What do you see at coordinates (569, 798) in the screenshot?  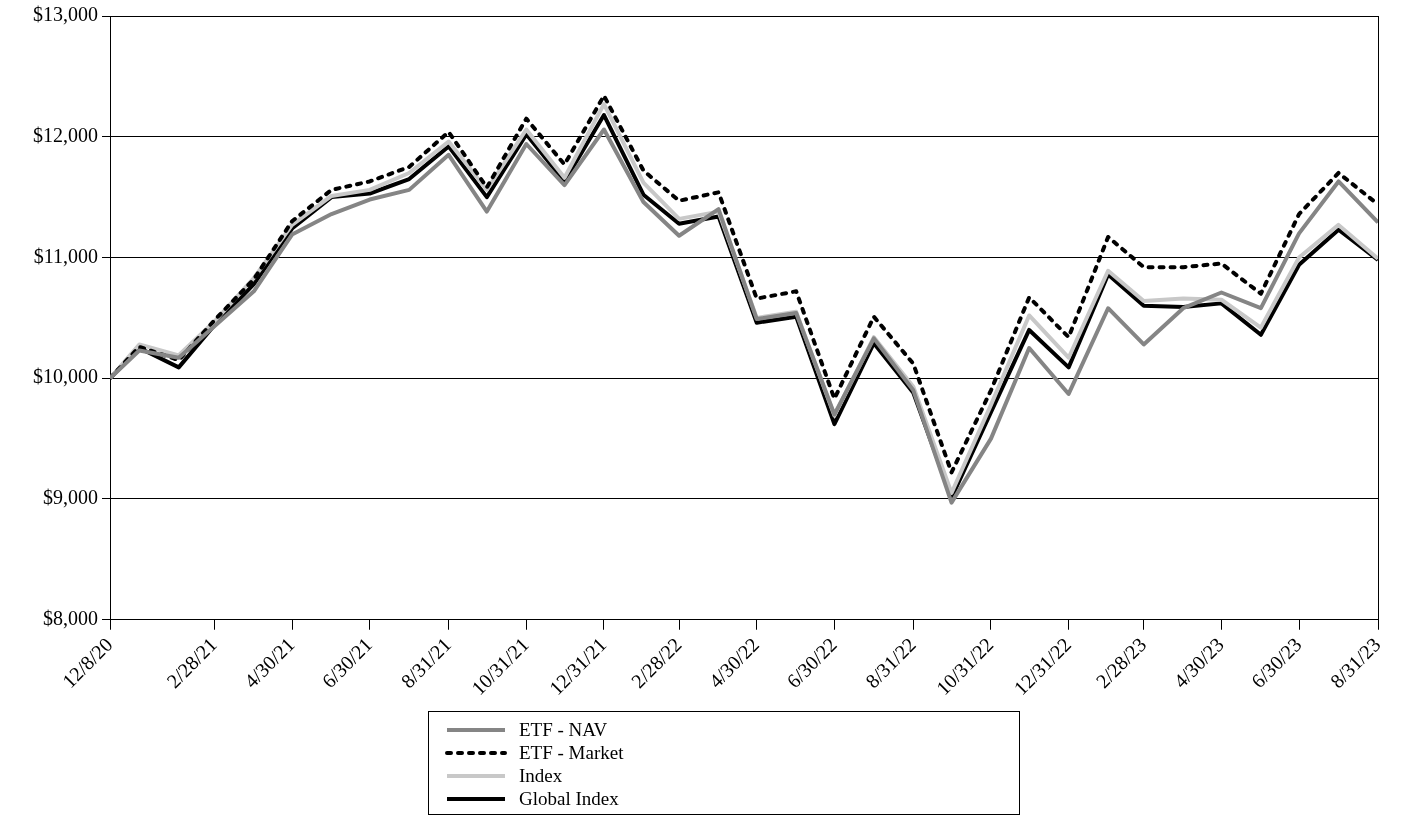 I see `legend-label: Global Index` at bounding box center [569, 798].